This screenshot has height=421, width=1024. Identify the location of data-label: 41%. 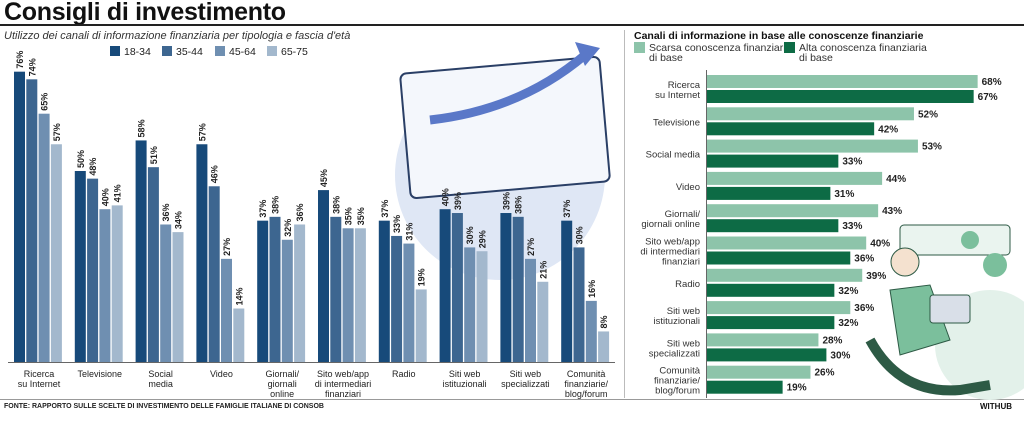
(118, 193).